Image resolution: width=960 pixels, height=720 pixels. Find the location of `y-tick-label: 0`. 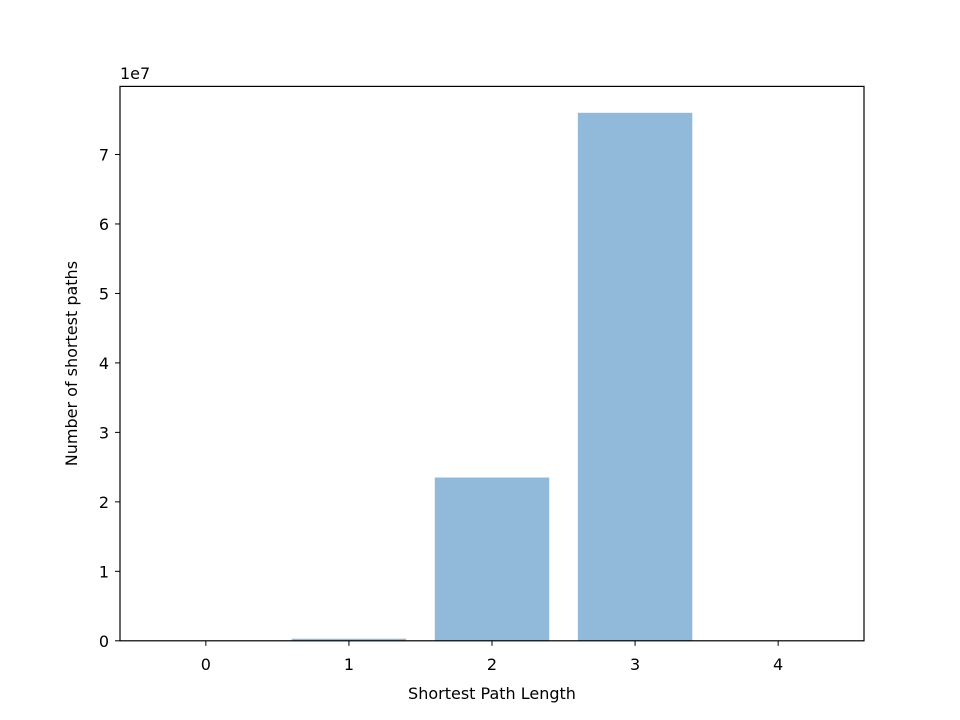

y-tick-label: 0 is located at coordinates (104, 641).